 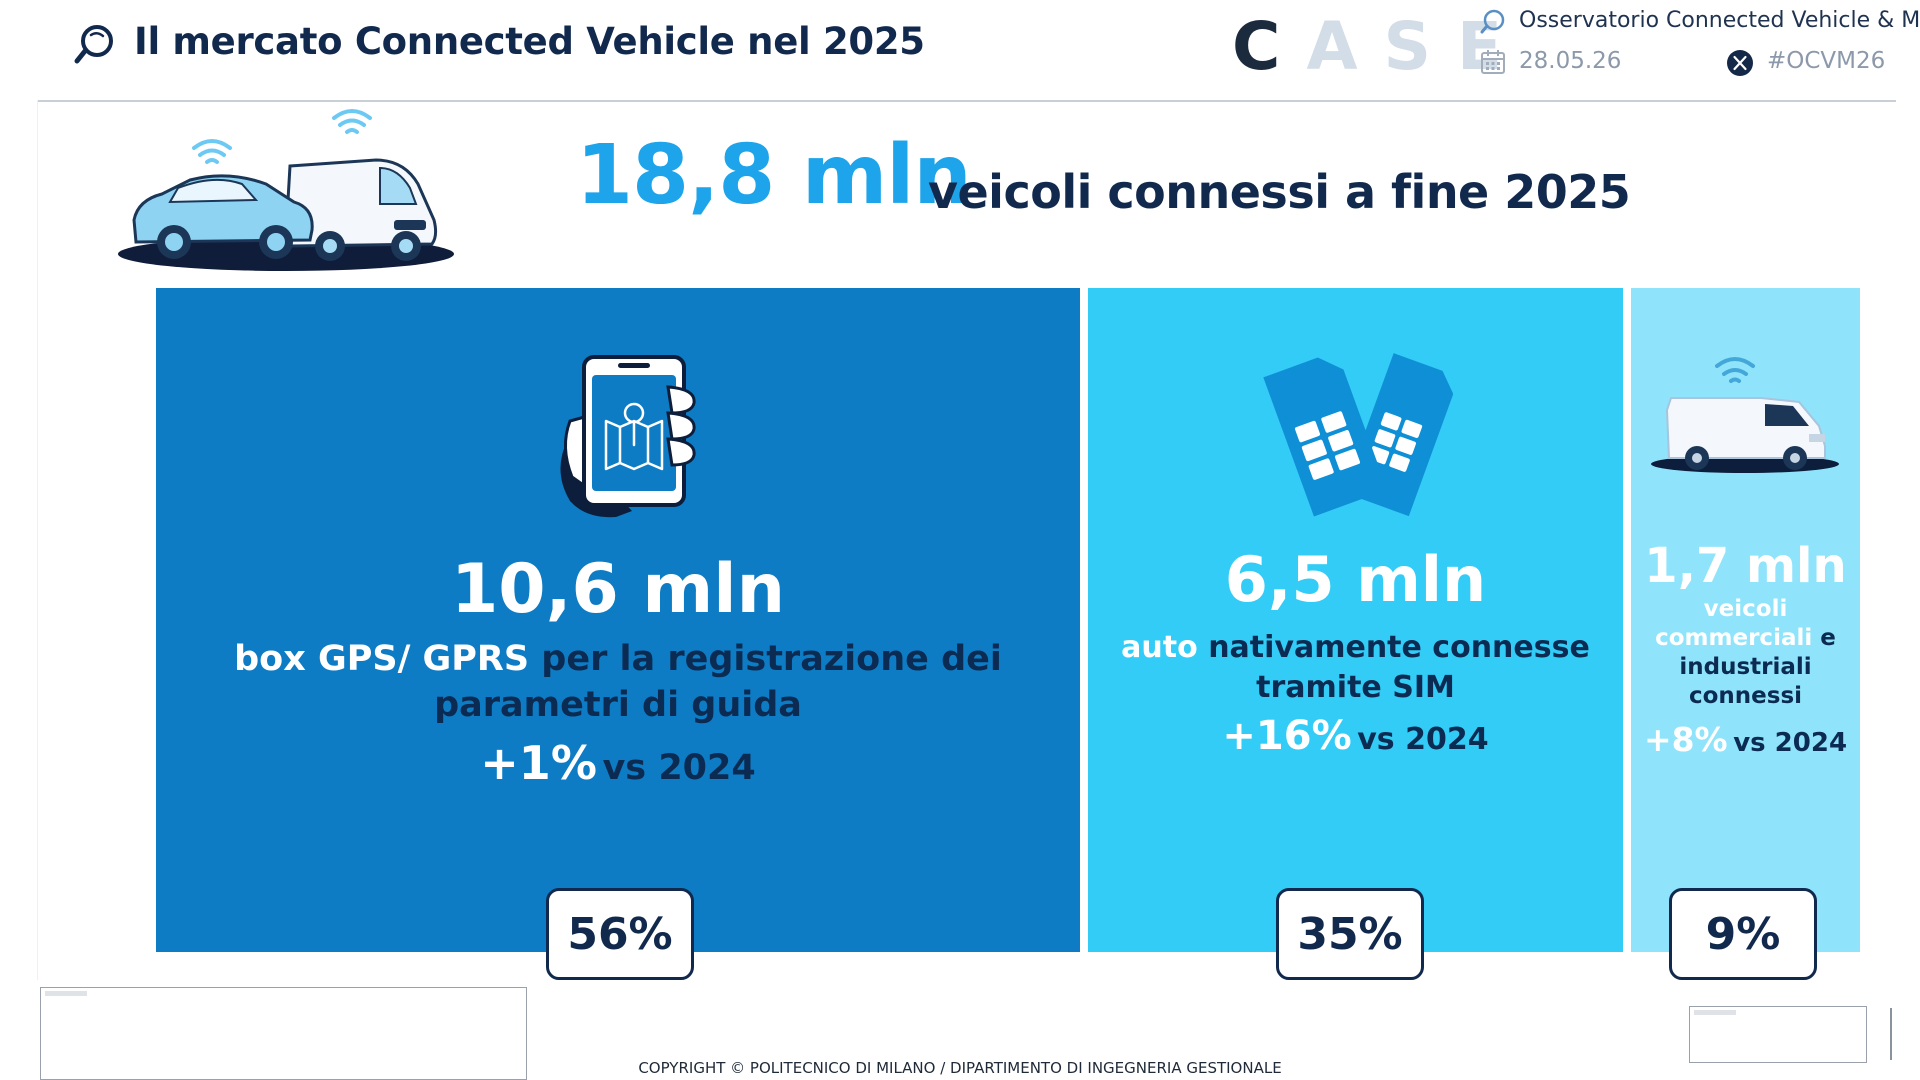 I want to click on total-connected-vehicles: 18,8 mln, so click(x=774, y=175).